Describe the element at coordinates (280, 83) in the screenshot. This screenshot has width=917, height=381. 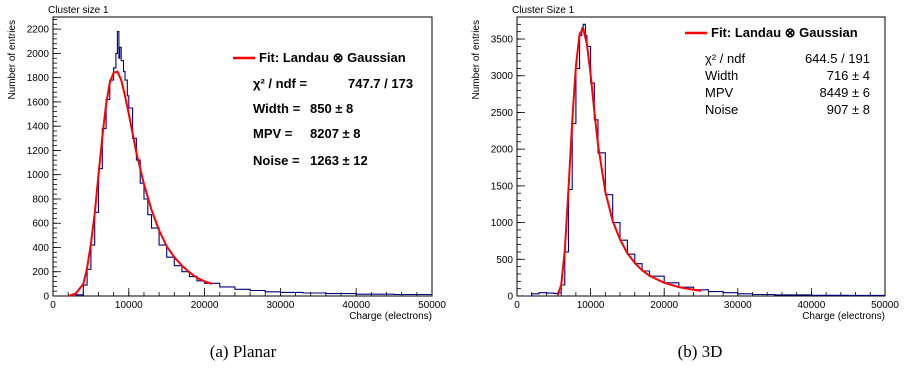
I see `stat-name: χ² / ndf =` at that location.